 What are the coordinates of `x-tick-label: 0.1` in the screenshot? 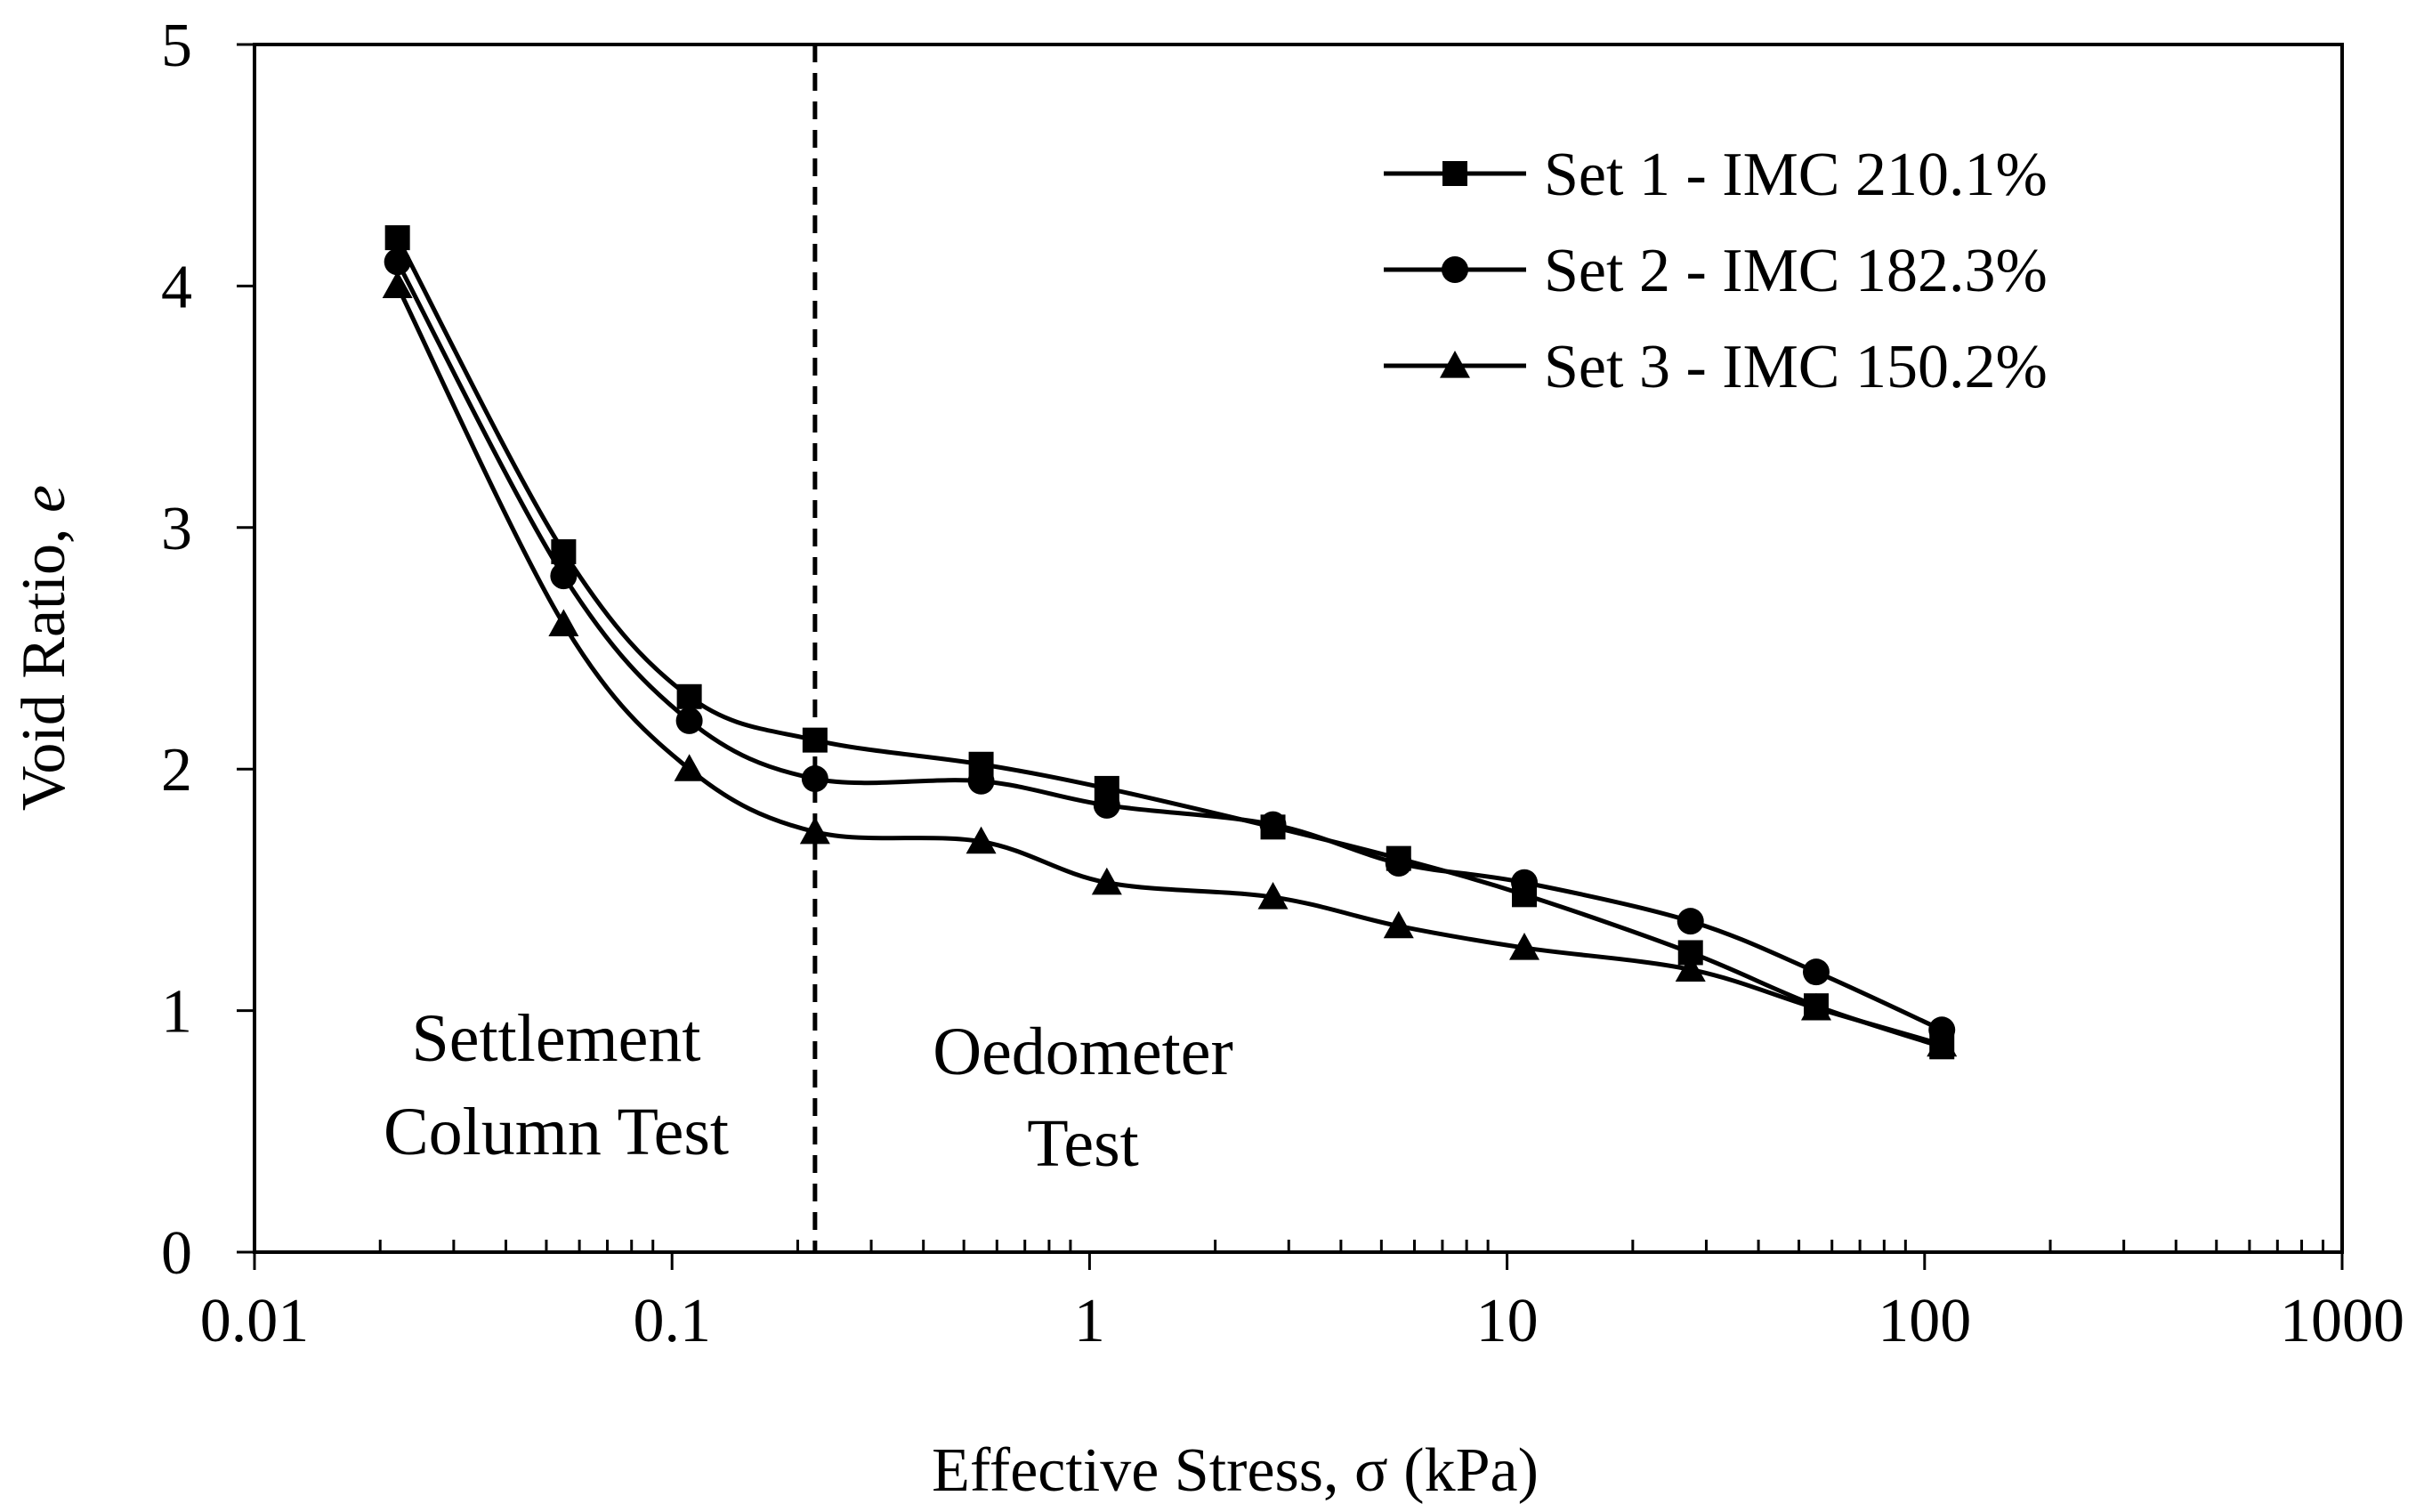 It's located at (672, 1321).